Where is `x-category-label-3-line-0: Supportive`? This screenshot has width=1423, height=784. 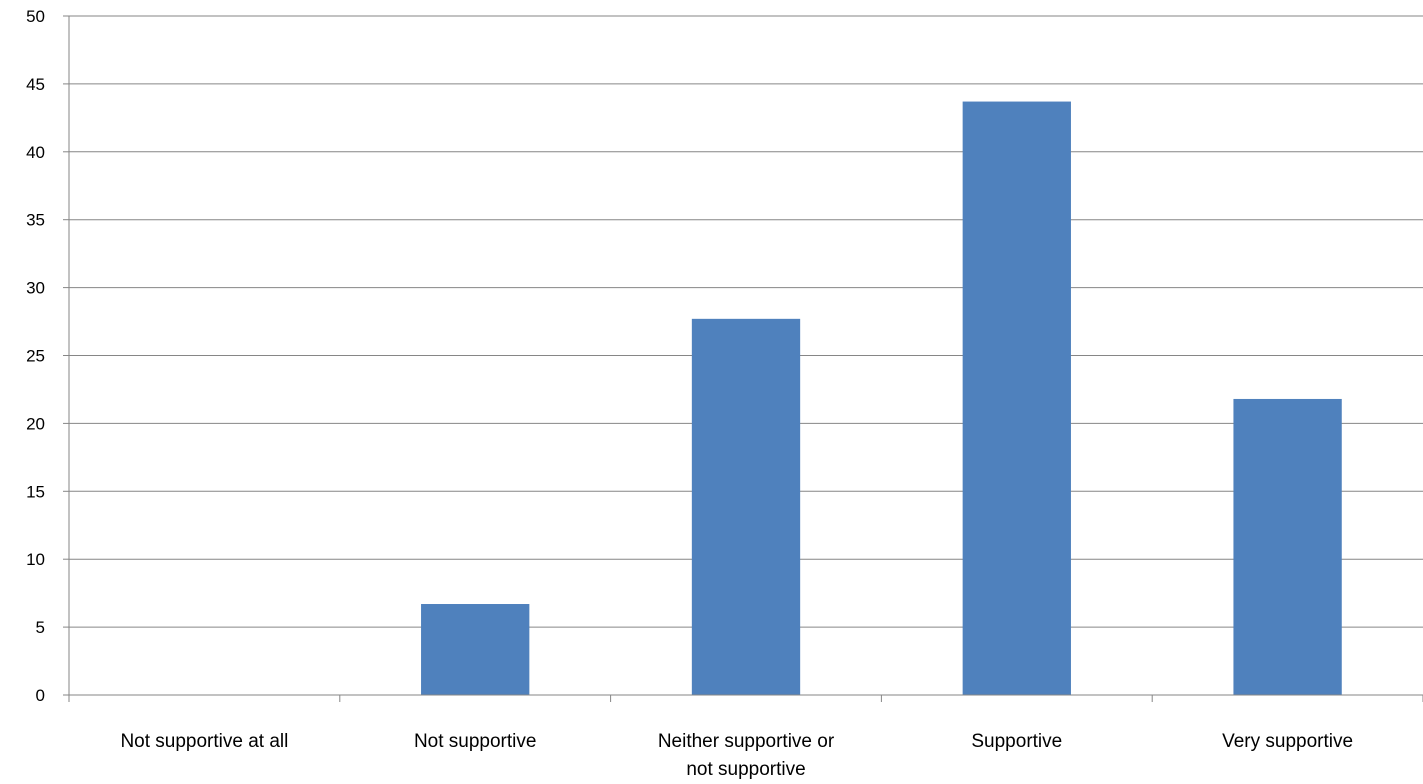 x-category-label-3-line-0: Supportive is located at coordinates (1016, 741).